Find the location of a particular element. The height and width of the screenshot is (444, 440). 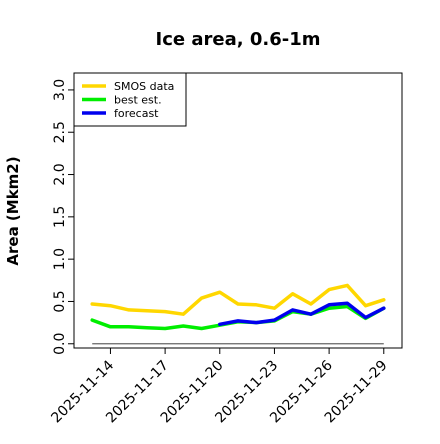

y-tick-label: 3.0 is located at coordinates (60, 90).